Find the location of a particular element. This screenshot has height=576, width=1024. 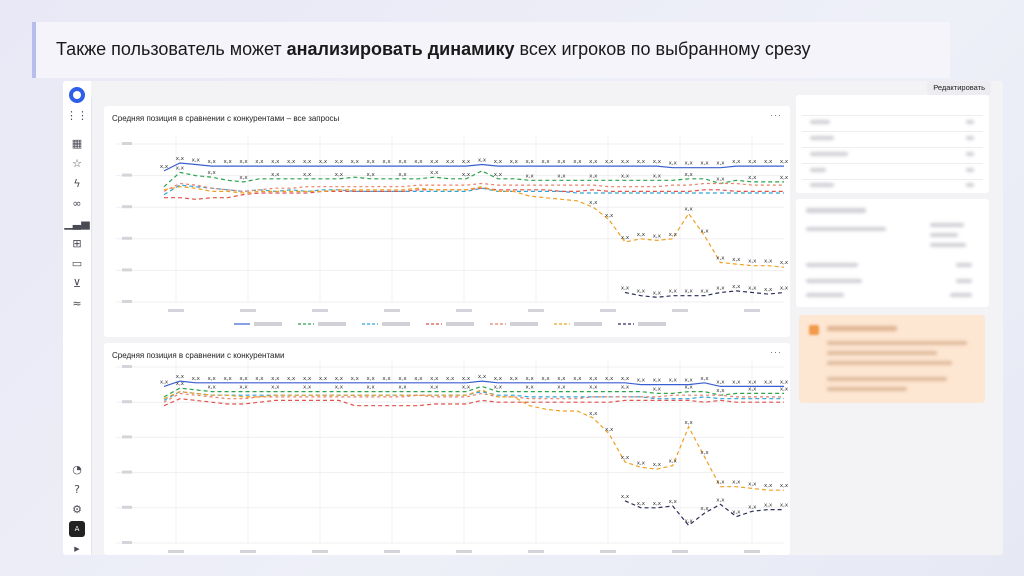

edit-button: Редактировать is located at coordinates (959, 88).